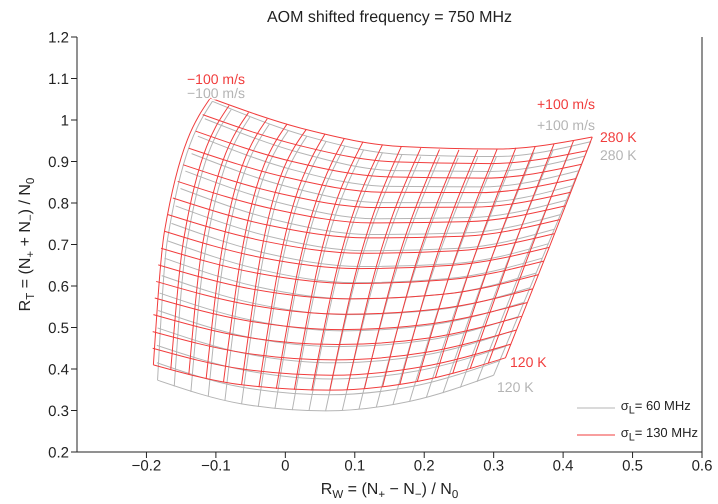 The image size is (718, 504). I want to click on y-tick-label: 1.2, so click(58, 37).